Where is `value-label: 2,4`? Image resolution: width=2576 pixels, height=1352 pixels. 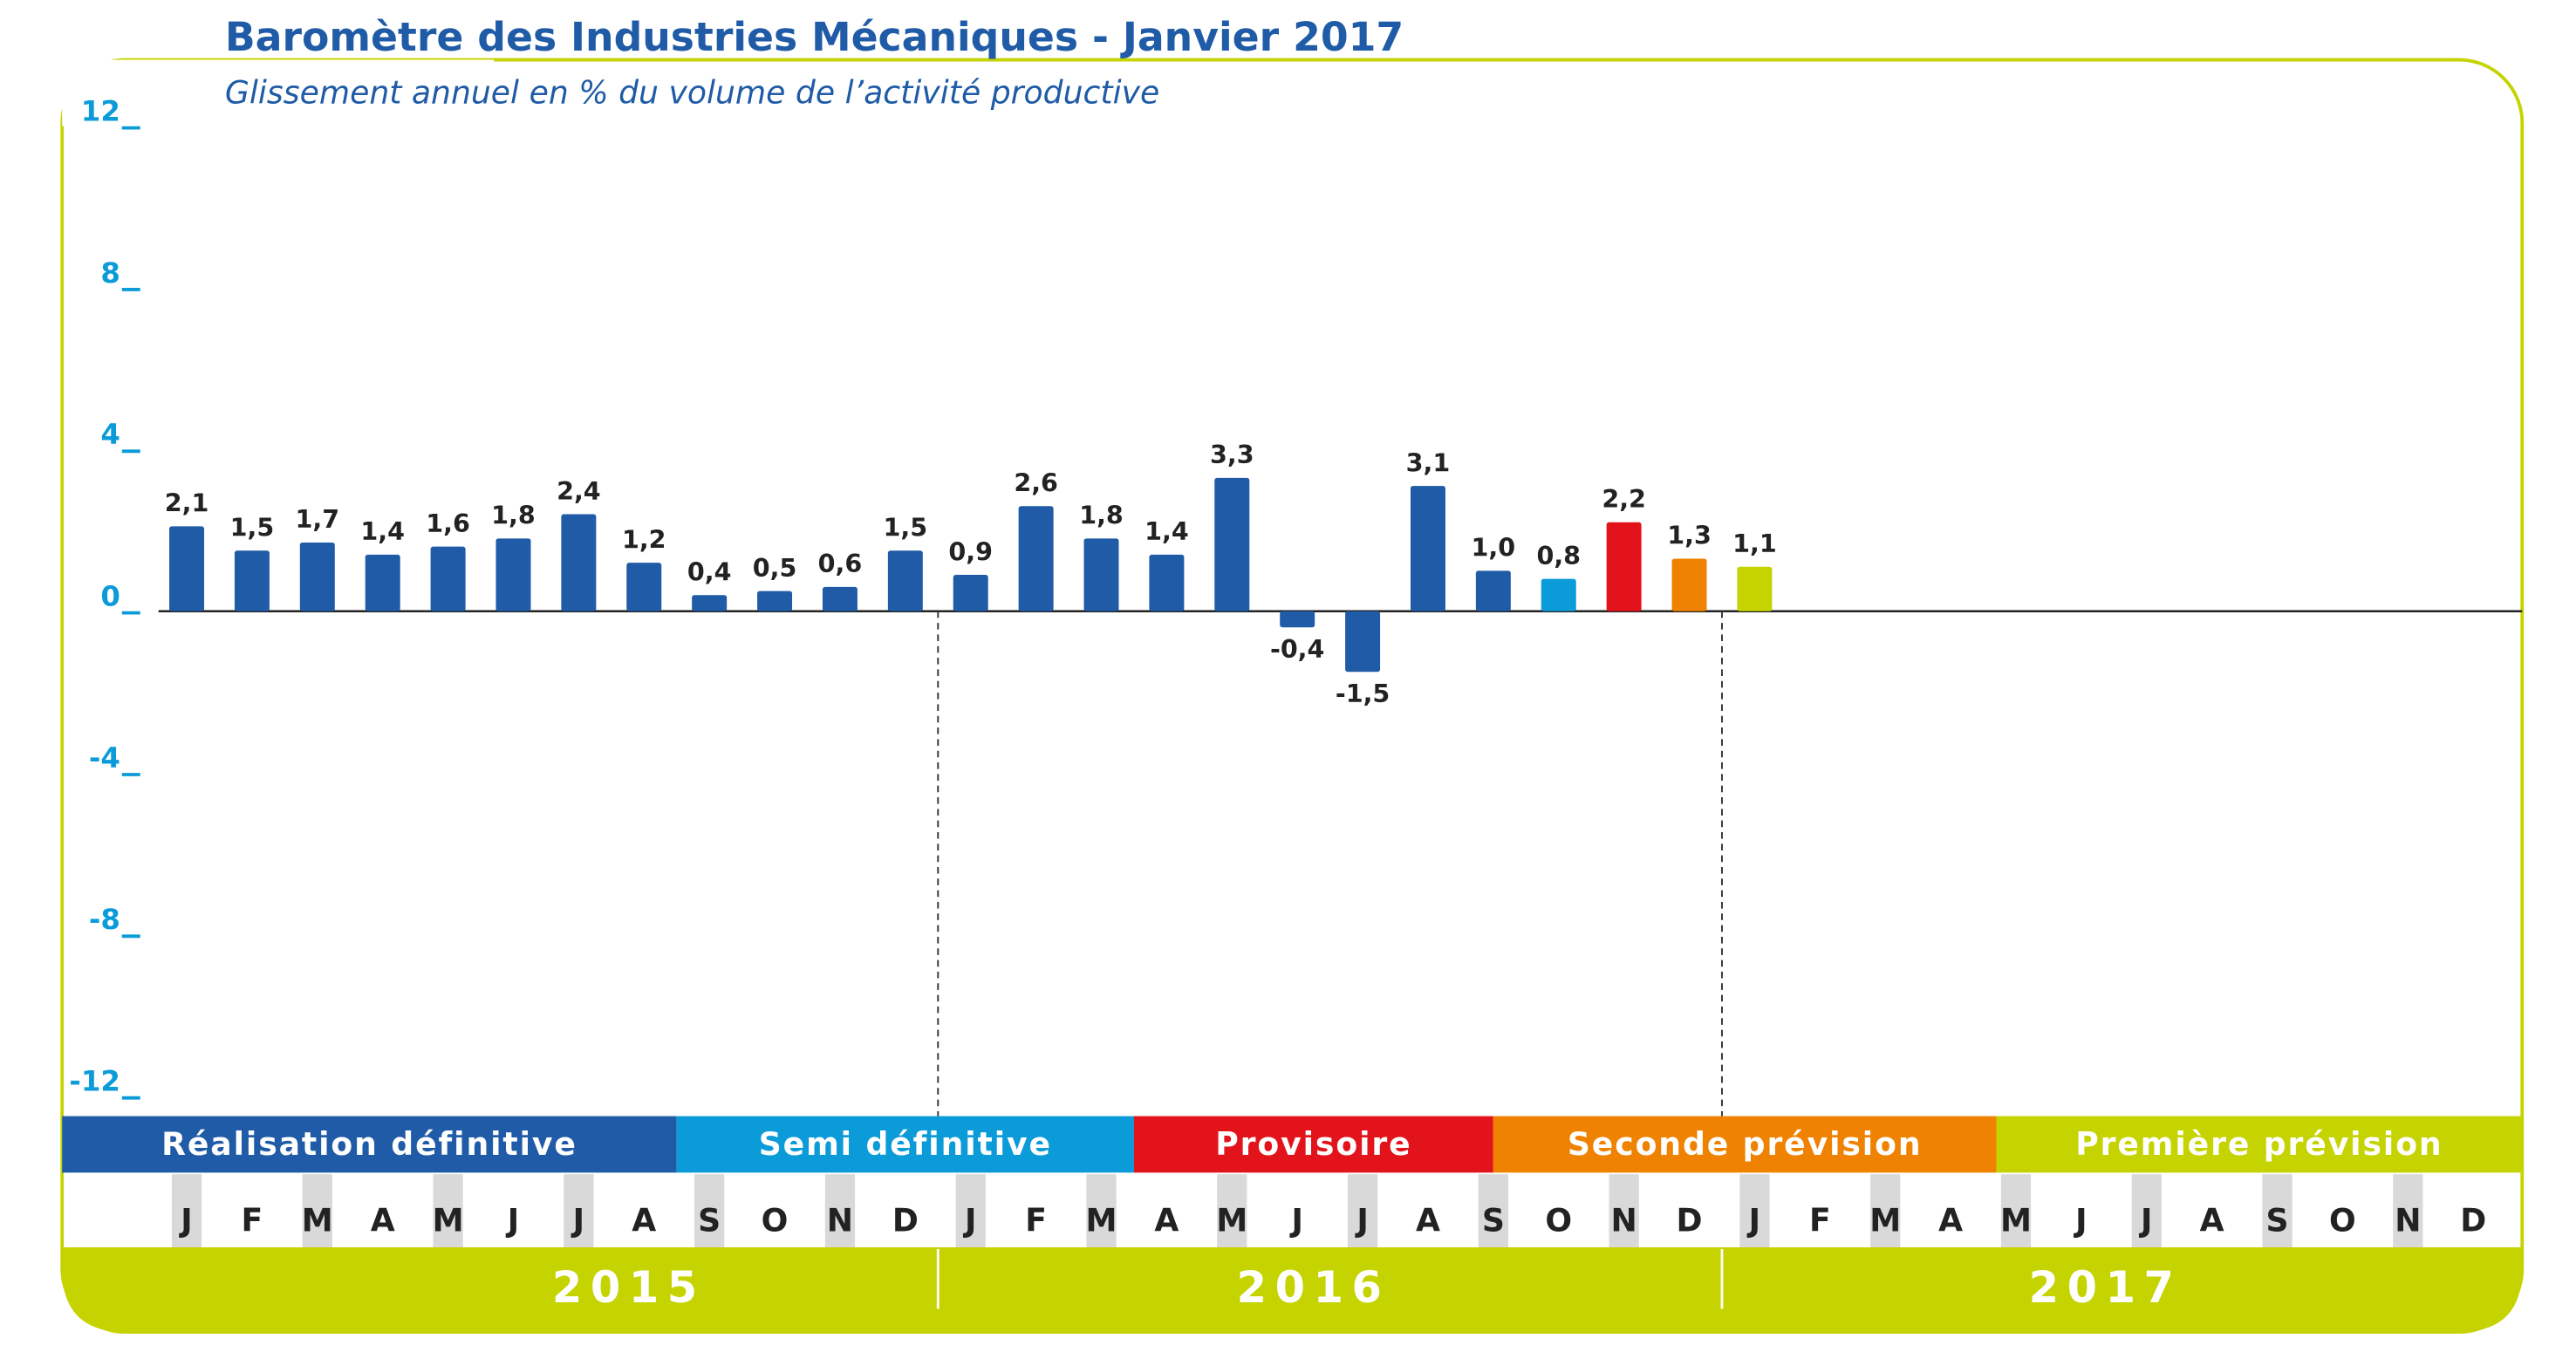
value-label: 2,4 is located at coordinates (579, 491).